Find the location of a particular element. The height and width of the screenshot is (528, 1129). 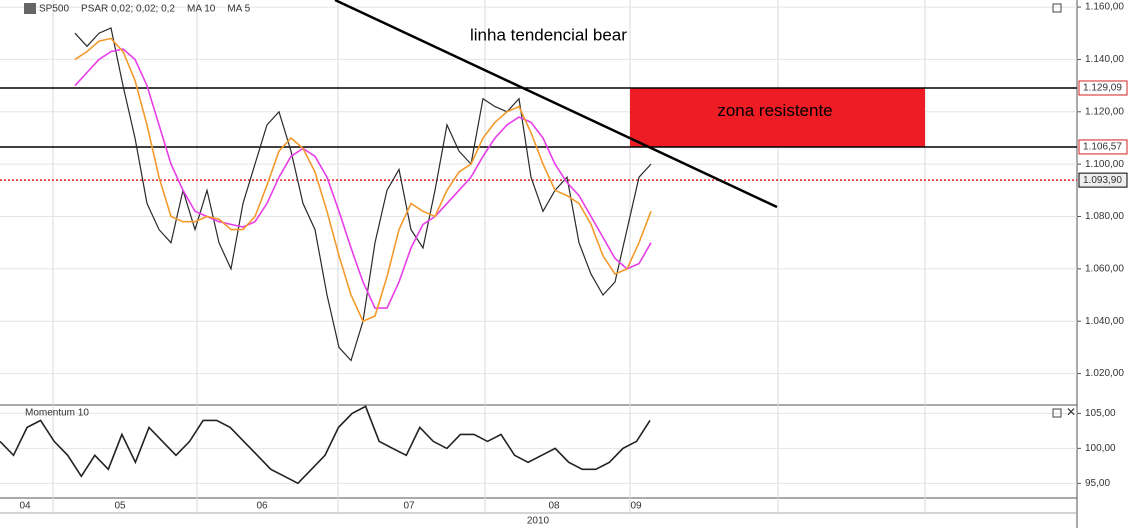

x-tick-label: 06 is located at coordinates (262, 506).